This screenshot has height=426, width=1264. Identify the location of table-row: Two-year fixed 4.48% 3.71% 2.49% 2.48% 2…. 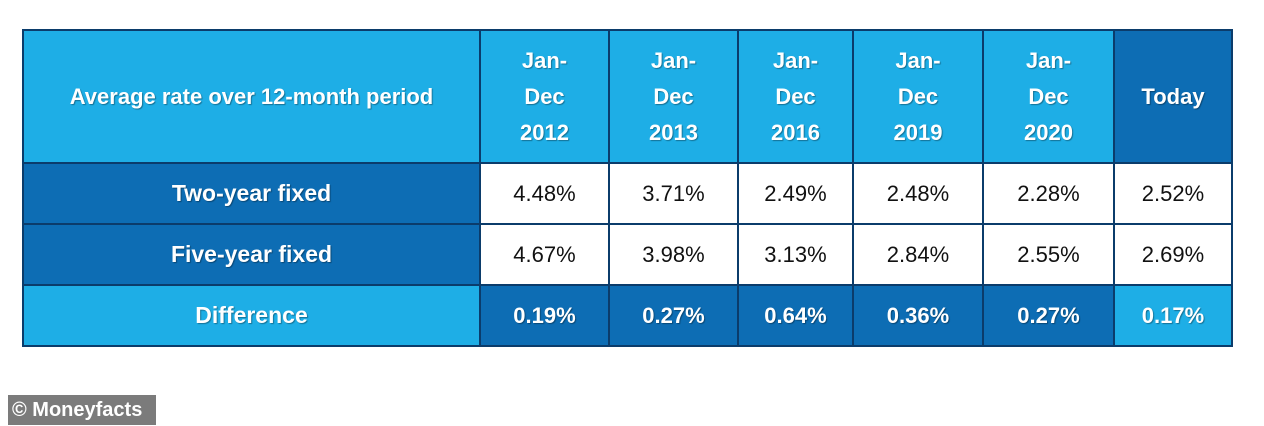
(627, 193).